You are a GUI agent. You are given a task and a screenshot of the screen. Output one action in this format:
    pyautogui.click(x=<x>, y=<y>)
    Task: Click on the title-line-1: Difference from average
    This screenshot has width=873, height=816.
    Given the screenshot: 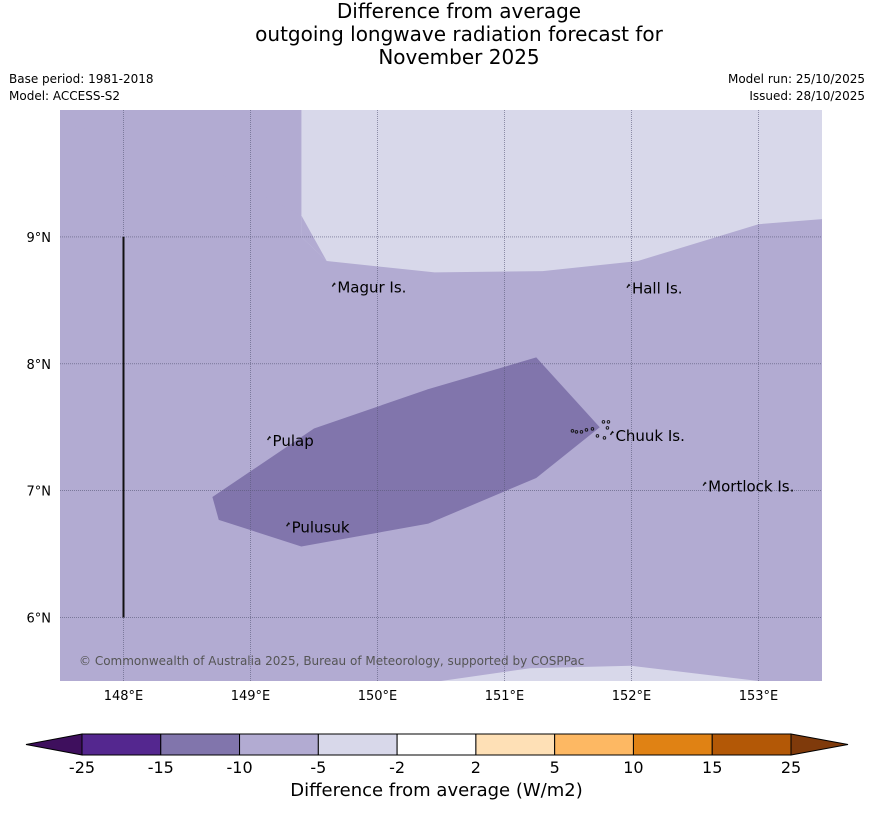 What is the action you would take?
    pyautogui.click(x=459, y=11)
    